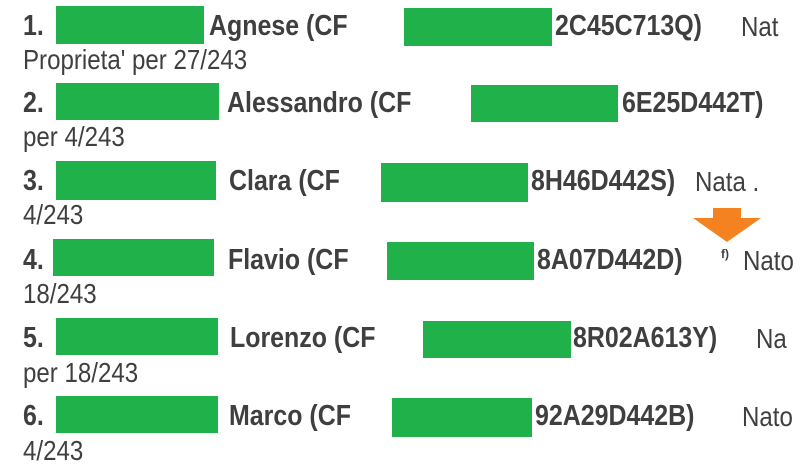 The image size is (800, 468). What do you see at coordinates (760, 26) in the screenshot?
I see `birth-info: Nat` at bounding box center [760, 26].